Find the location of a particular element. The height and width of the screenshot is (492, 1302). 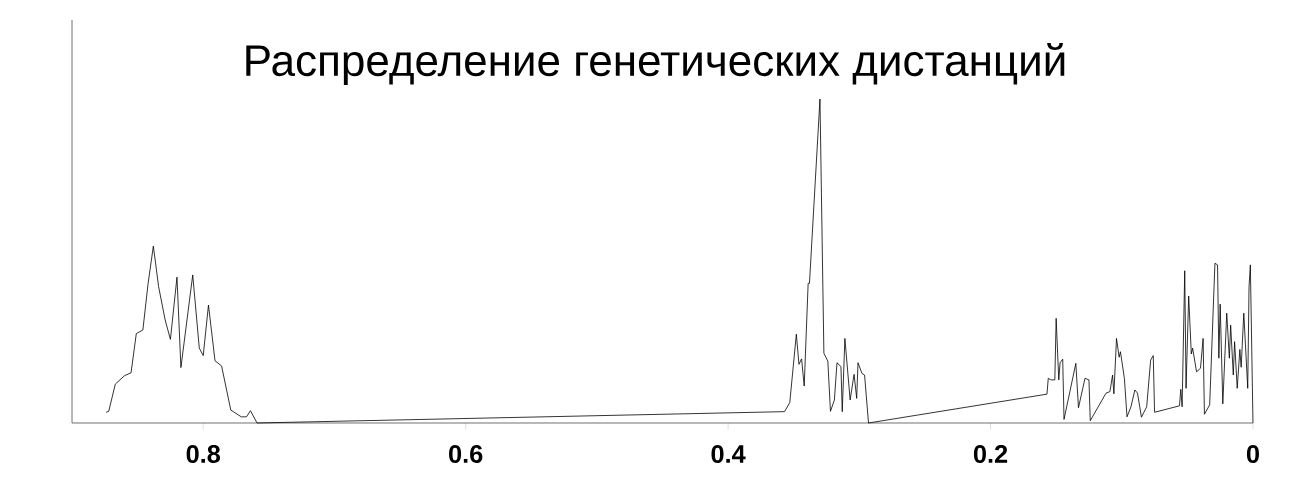

x-tick-label: 0.8 is located at coordinates (203, 454).